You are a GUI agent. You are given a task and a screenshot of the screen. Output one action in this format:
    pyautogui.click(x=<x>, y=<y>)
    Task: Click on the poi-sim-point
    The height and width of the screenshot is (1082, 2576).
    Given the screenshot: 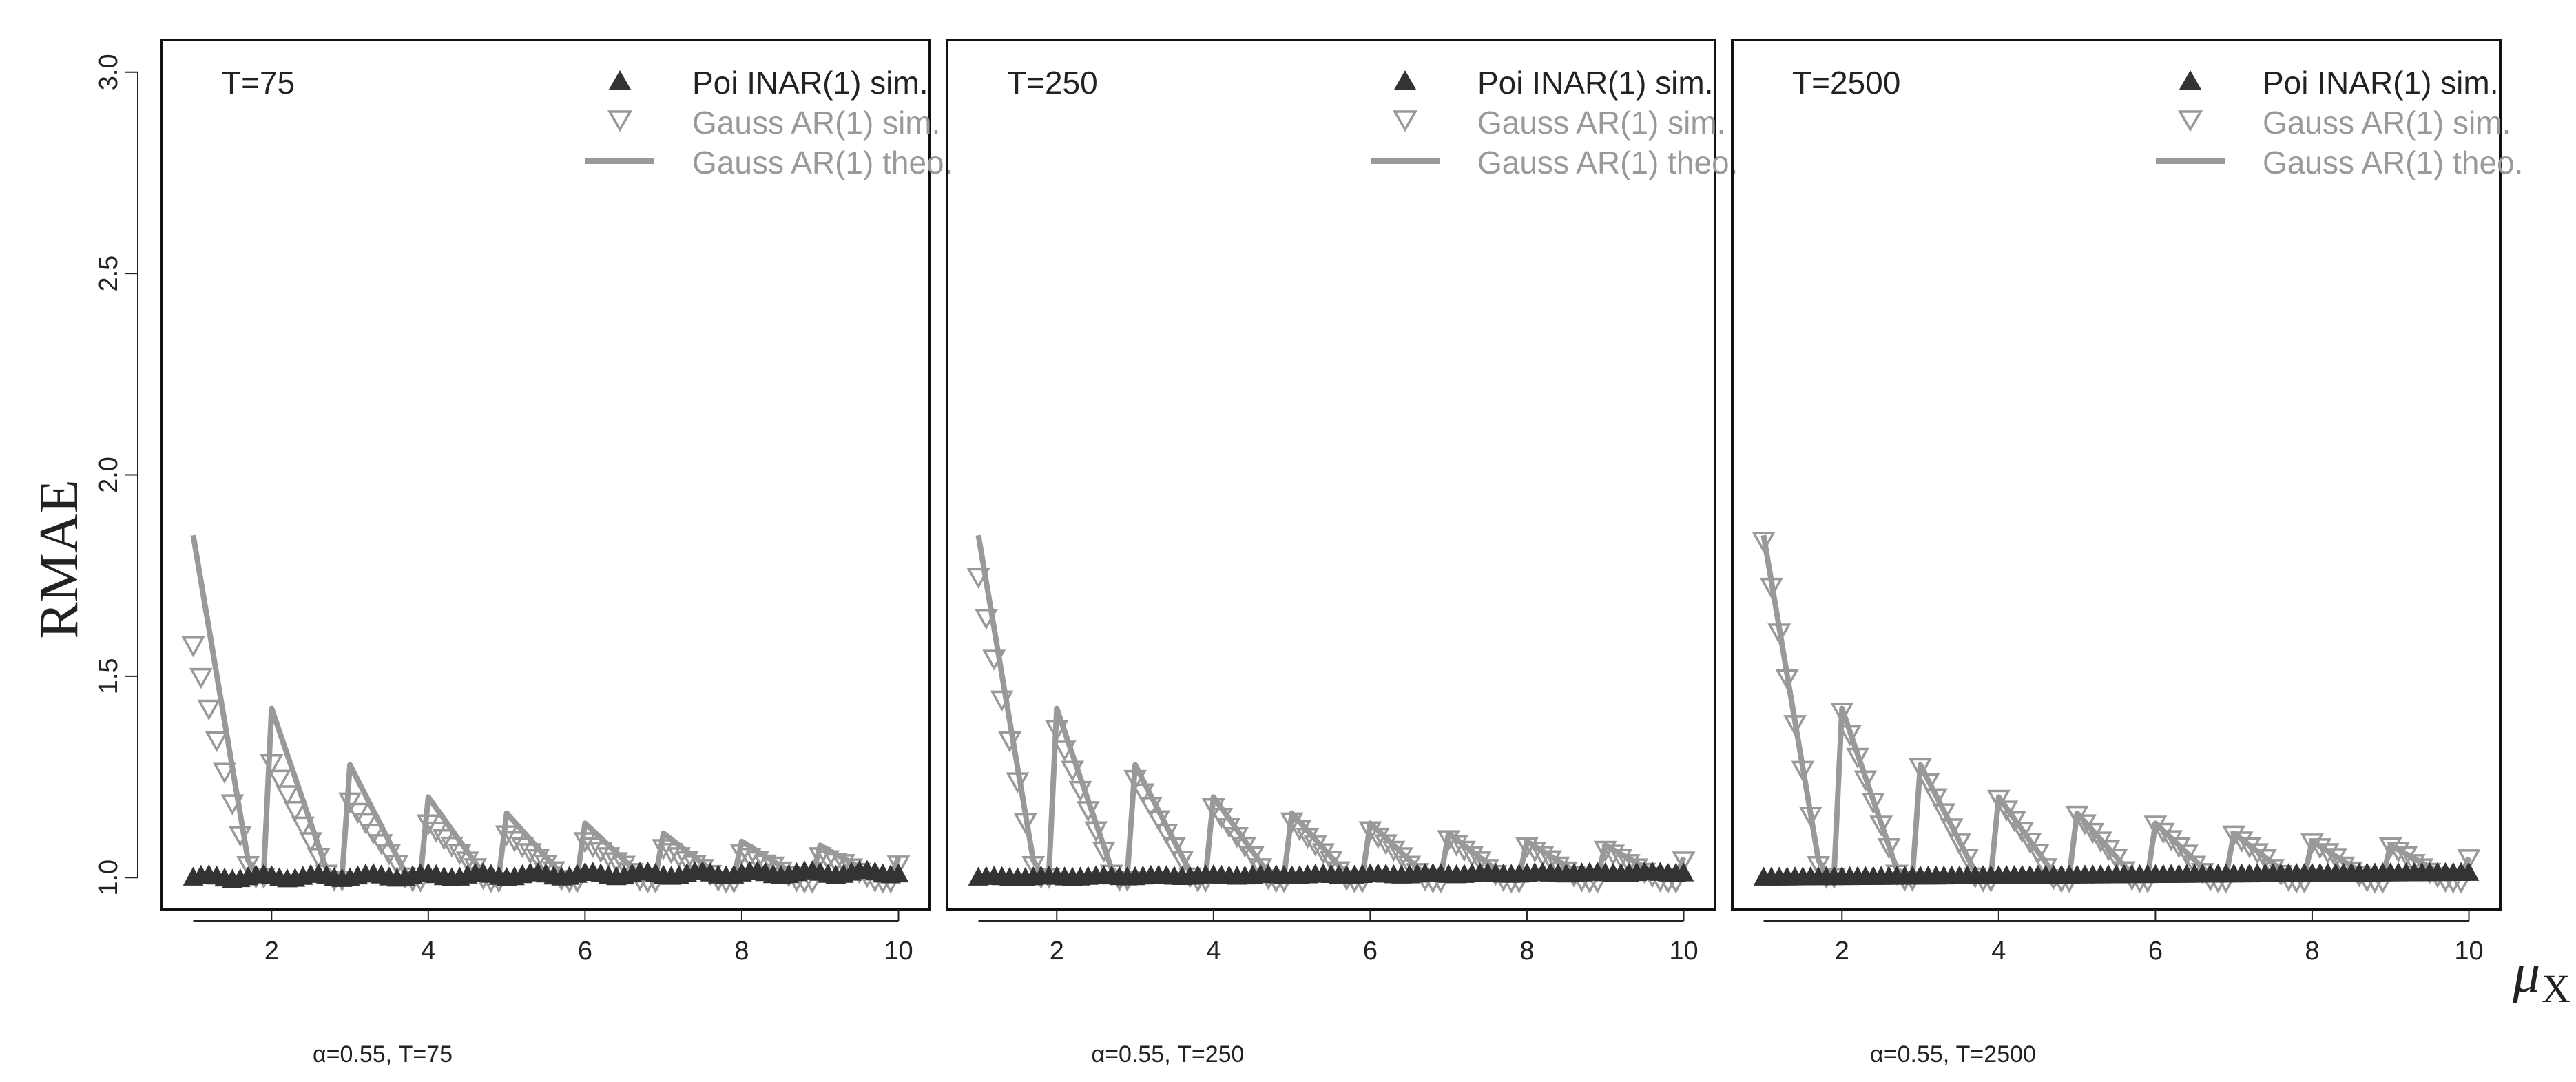 What is the action you would take?
    pyautogui.click(x=1684, y=872)
    